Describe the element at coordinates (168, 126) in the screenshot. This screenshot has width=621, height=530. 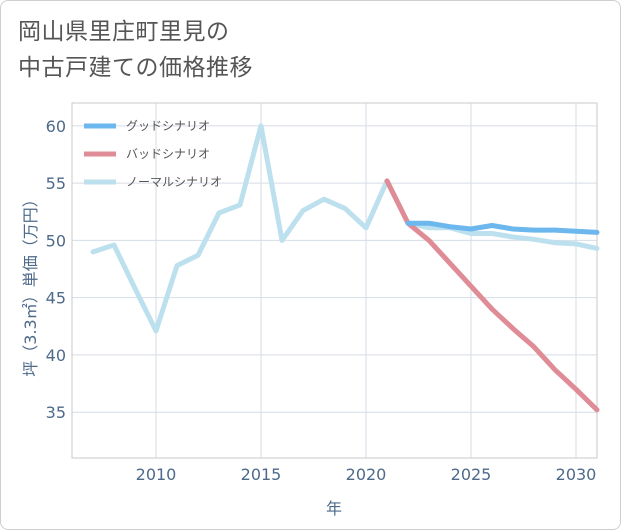
I see `legend-label-0: グッドシナリオ` at that location.